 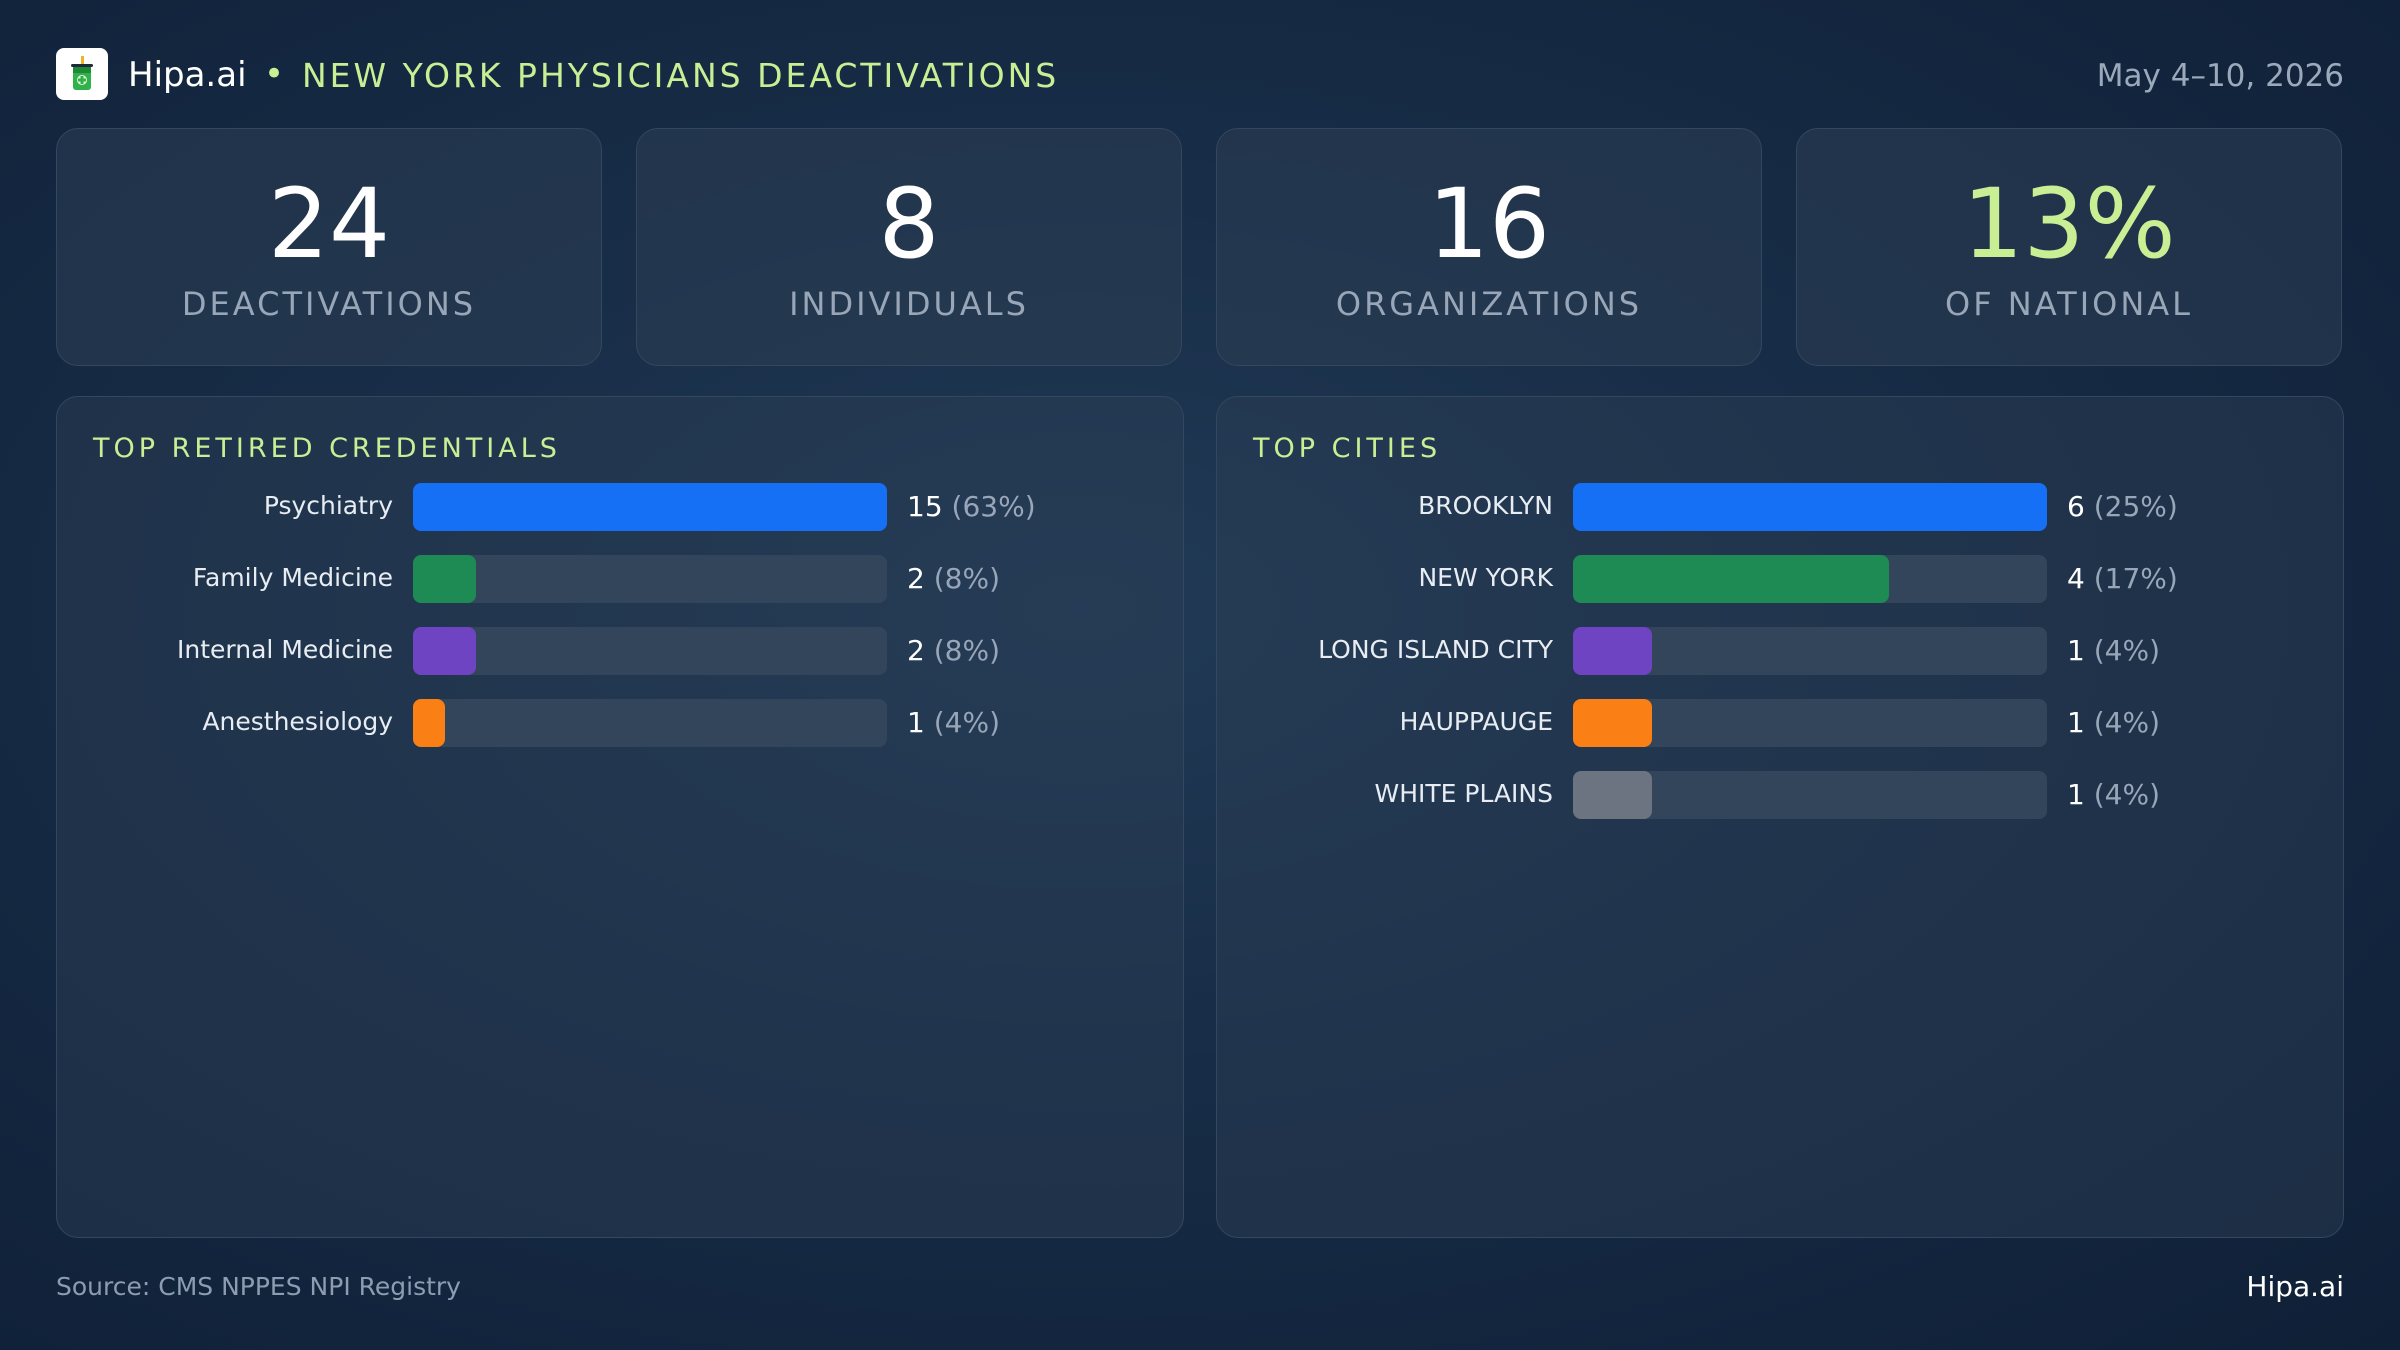 What do you see at coordinates (187, 75) in the screenshot?
I see `brand-name: Hipa.ai` at bounding box center [187, 75].